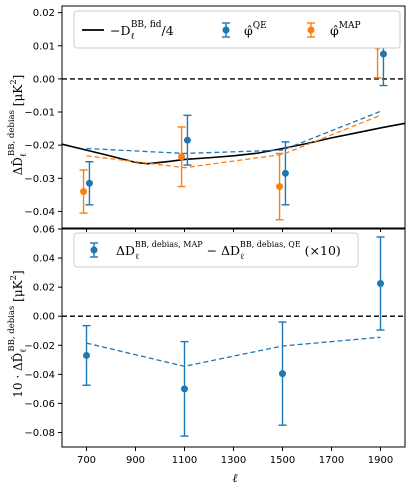 The height and width of the screenshot is (489, 416). I want to click on top-ytick-label: −0.03, so click(39, 179).